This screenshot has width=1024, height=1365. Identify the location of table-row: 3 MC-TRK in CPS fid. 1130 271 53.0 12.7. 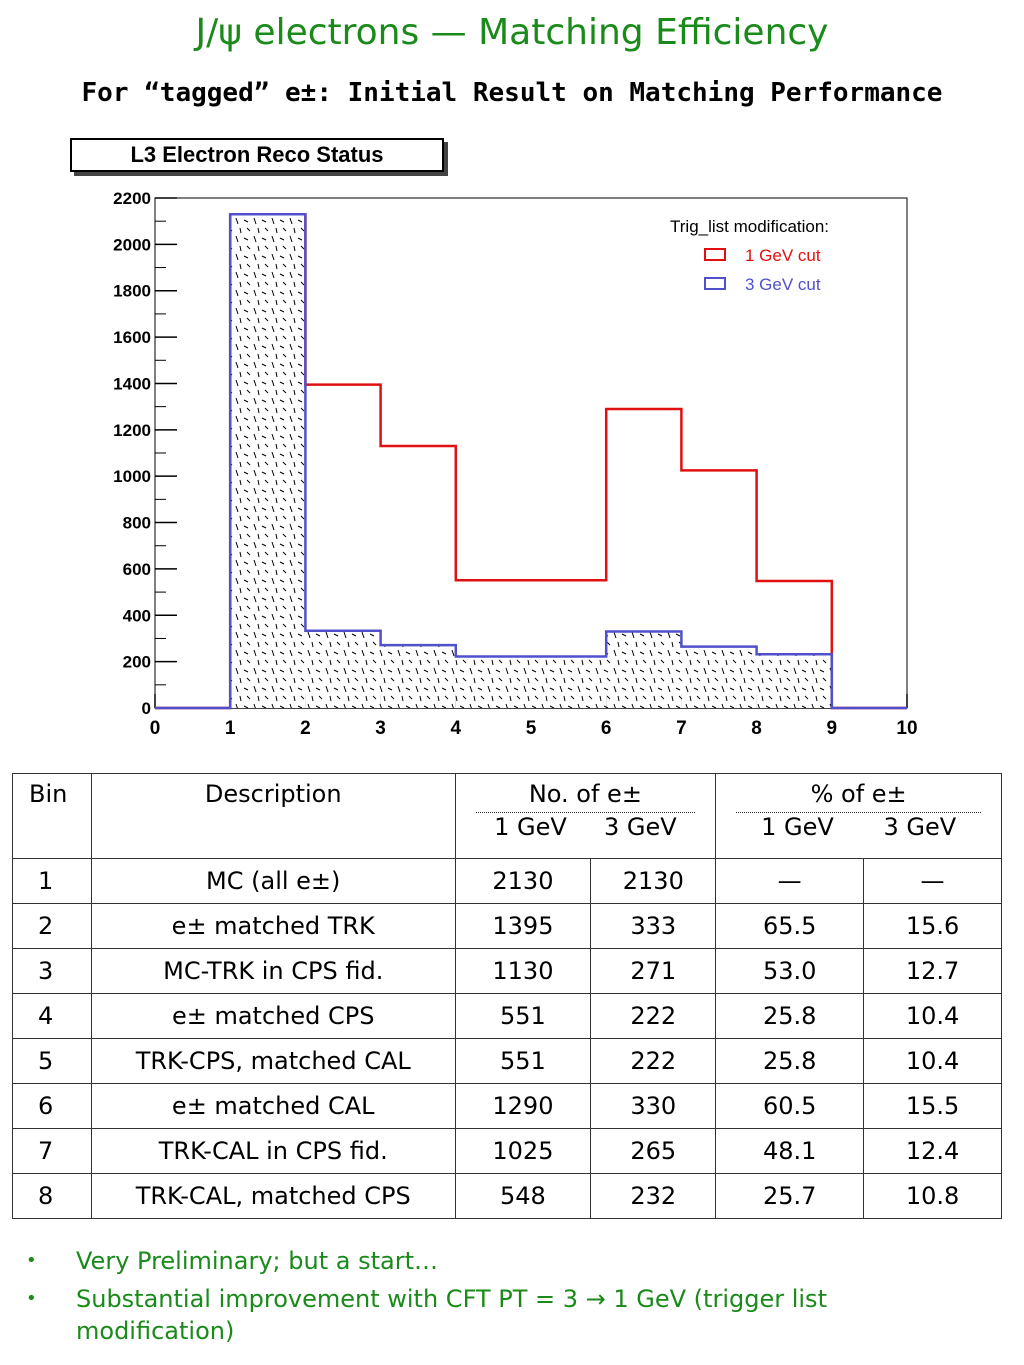
(507, 971).